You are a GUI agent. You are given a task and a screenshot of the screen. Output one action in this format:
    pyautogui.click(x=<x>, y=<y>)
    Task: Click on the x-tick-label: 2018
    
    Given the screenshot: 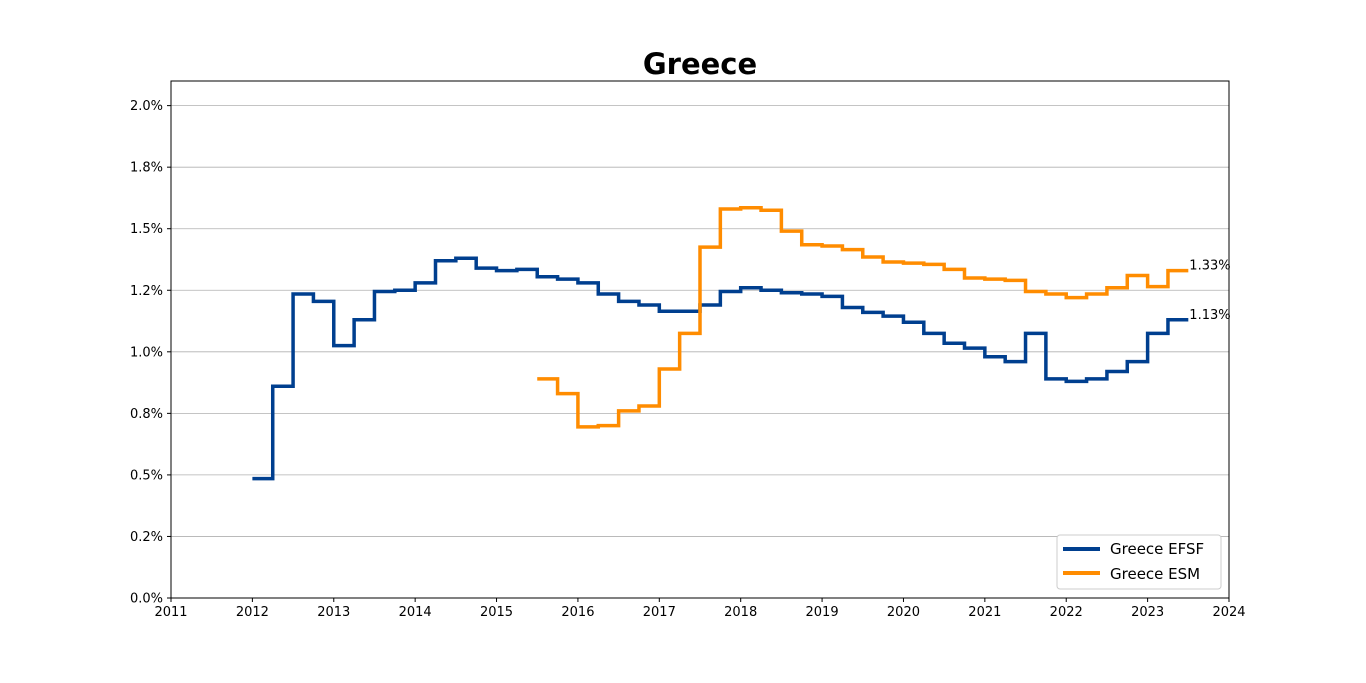 What is the action you would take?
    pyautogui.click(x=740, y=612)
    